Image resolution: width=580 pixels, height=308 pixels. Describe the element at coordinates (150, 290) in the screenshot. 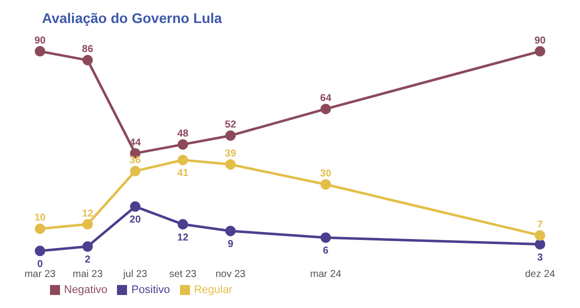

I see `legend-label: Positivo` at that location.